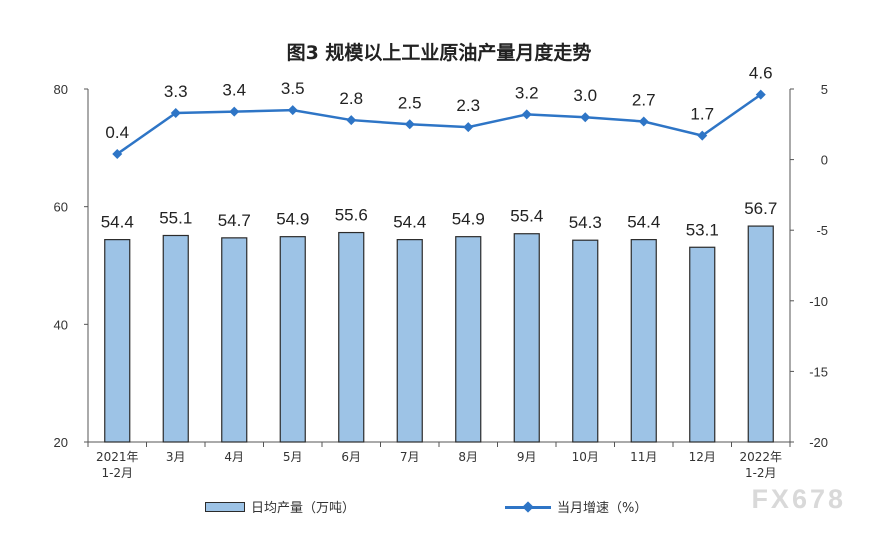 This screenshot has width=878, height=540. What do you see at coordinates (760, 465) in the screenshot?
I see `x-tick-label: 2022年 1-2月` at bounding box center [760, 465].